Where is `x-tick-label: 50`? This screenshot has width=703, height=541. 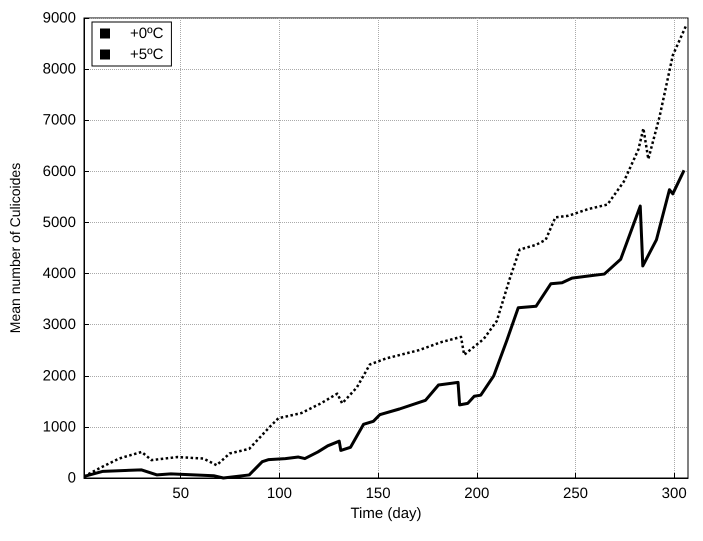
x-tick-label: 50 is located at coordinates (181, 493).